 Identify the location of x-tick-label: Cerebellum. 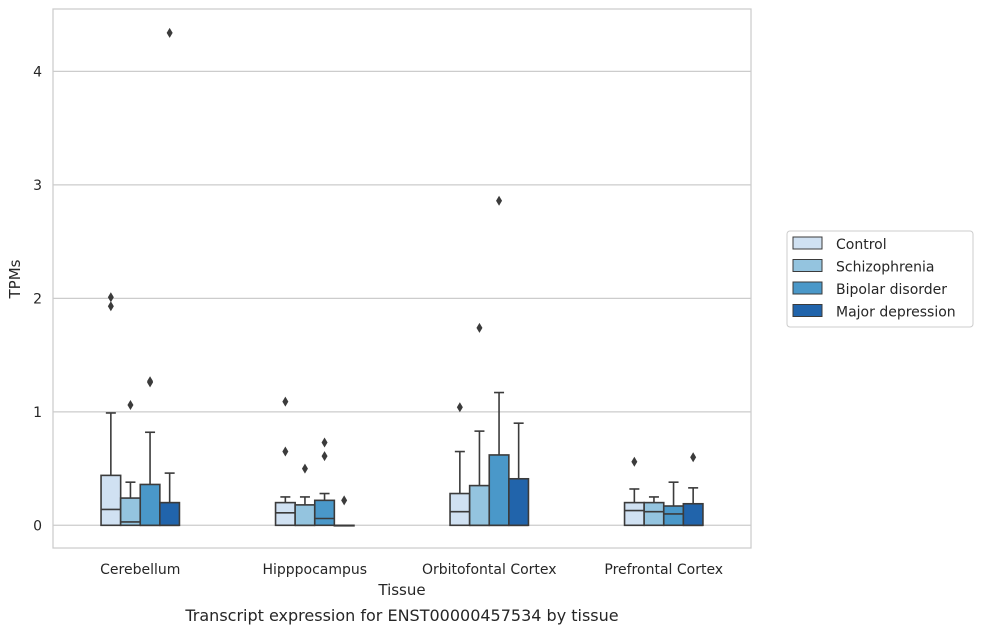
(140, 570).